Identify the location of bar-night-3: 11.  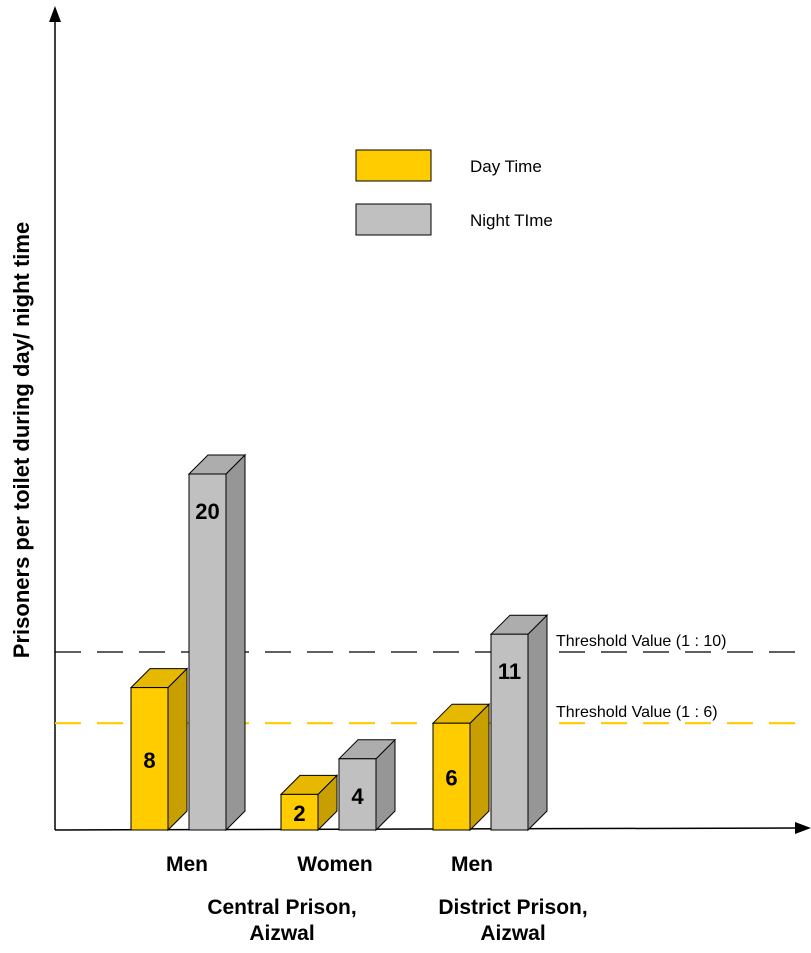
(519, 722).